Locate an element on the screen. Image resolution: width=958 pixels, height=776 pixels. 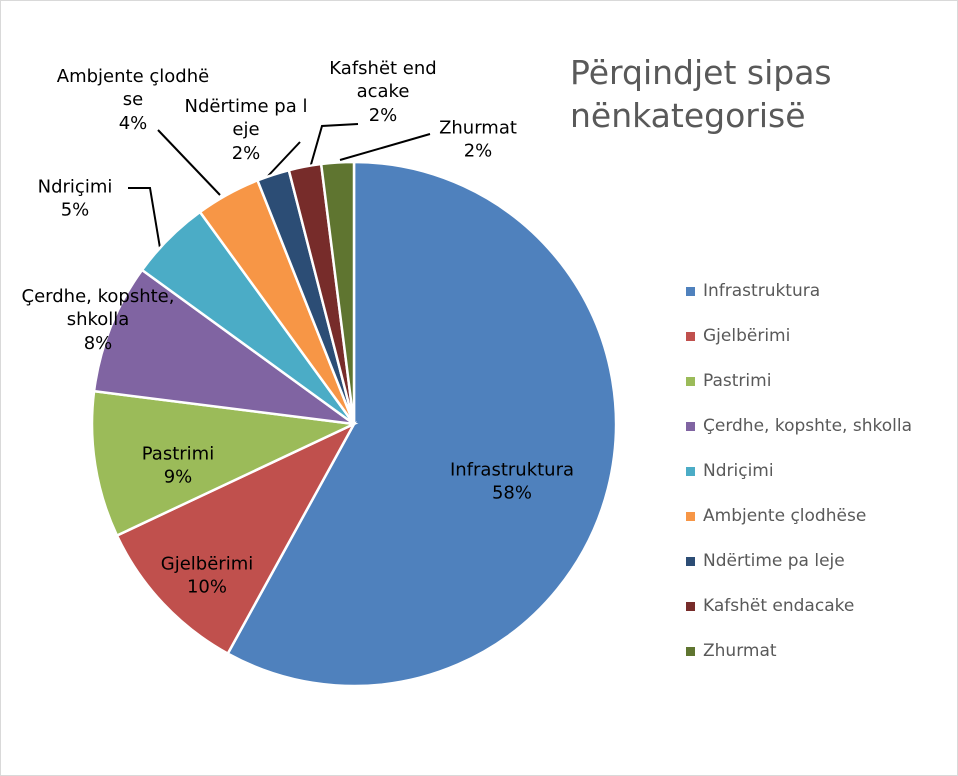
data-label: Ndriçimi 5% is located at coordinates (75, 199).